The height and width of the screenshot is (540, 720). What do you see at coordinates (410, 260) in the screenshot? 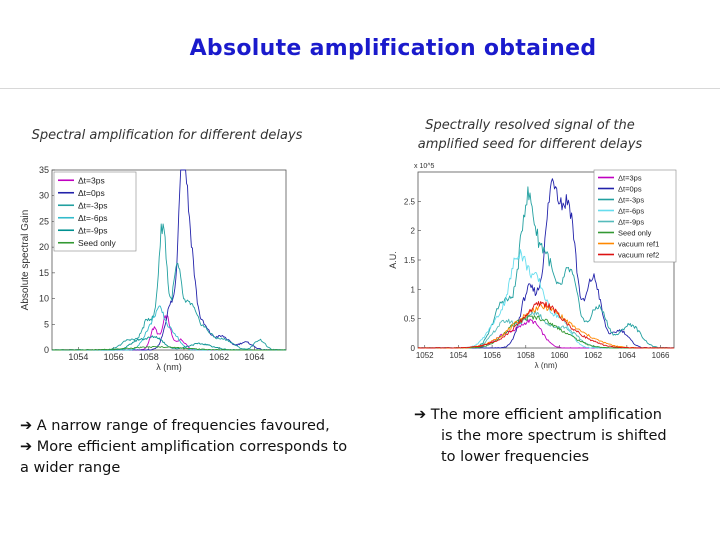
I see `y-tick-label: 1.5` at bounding box center [410, 260].